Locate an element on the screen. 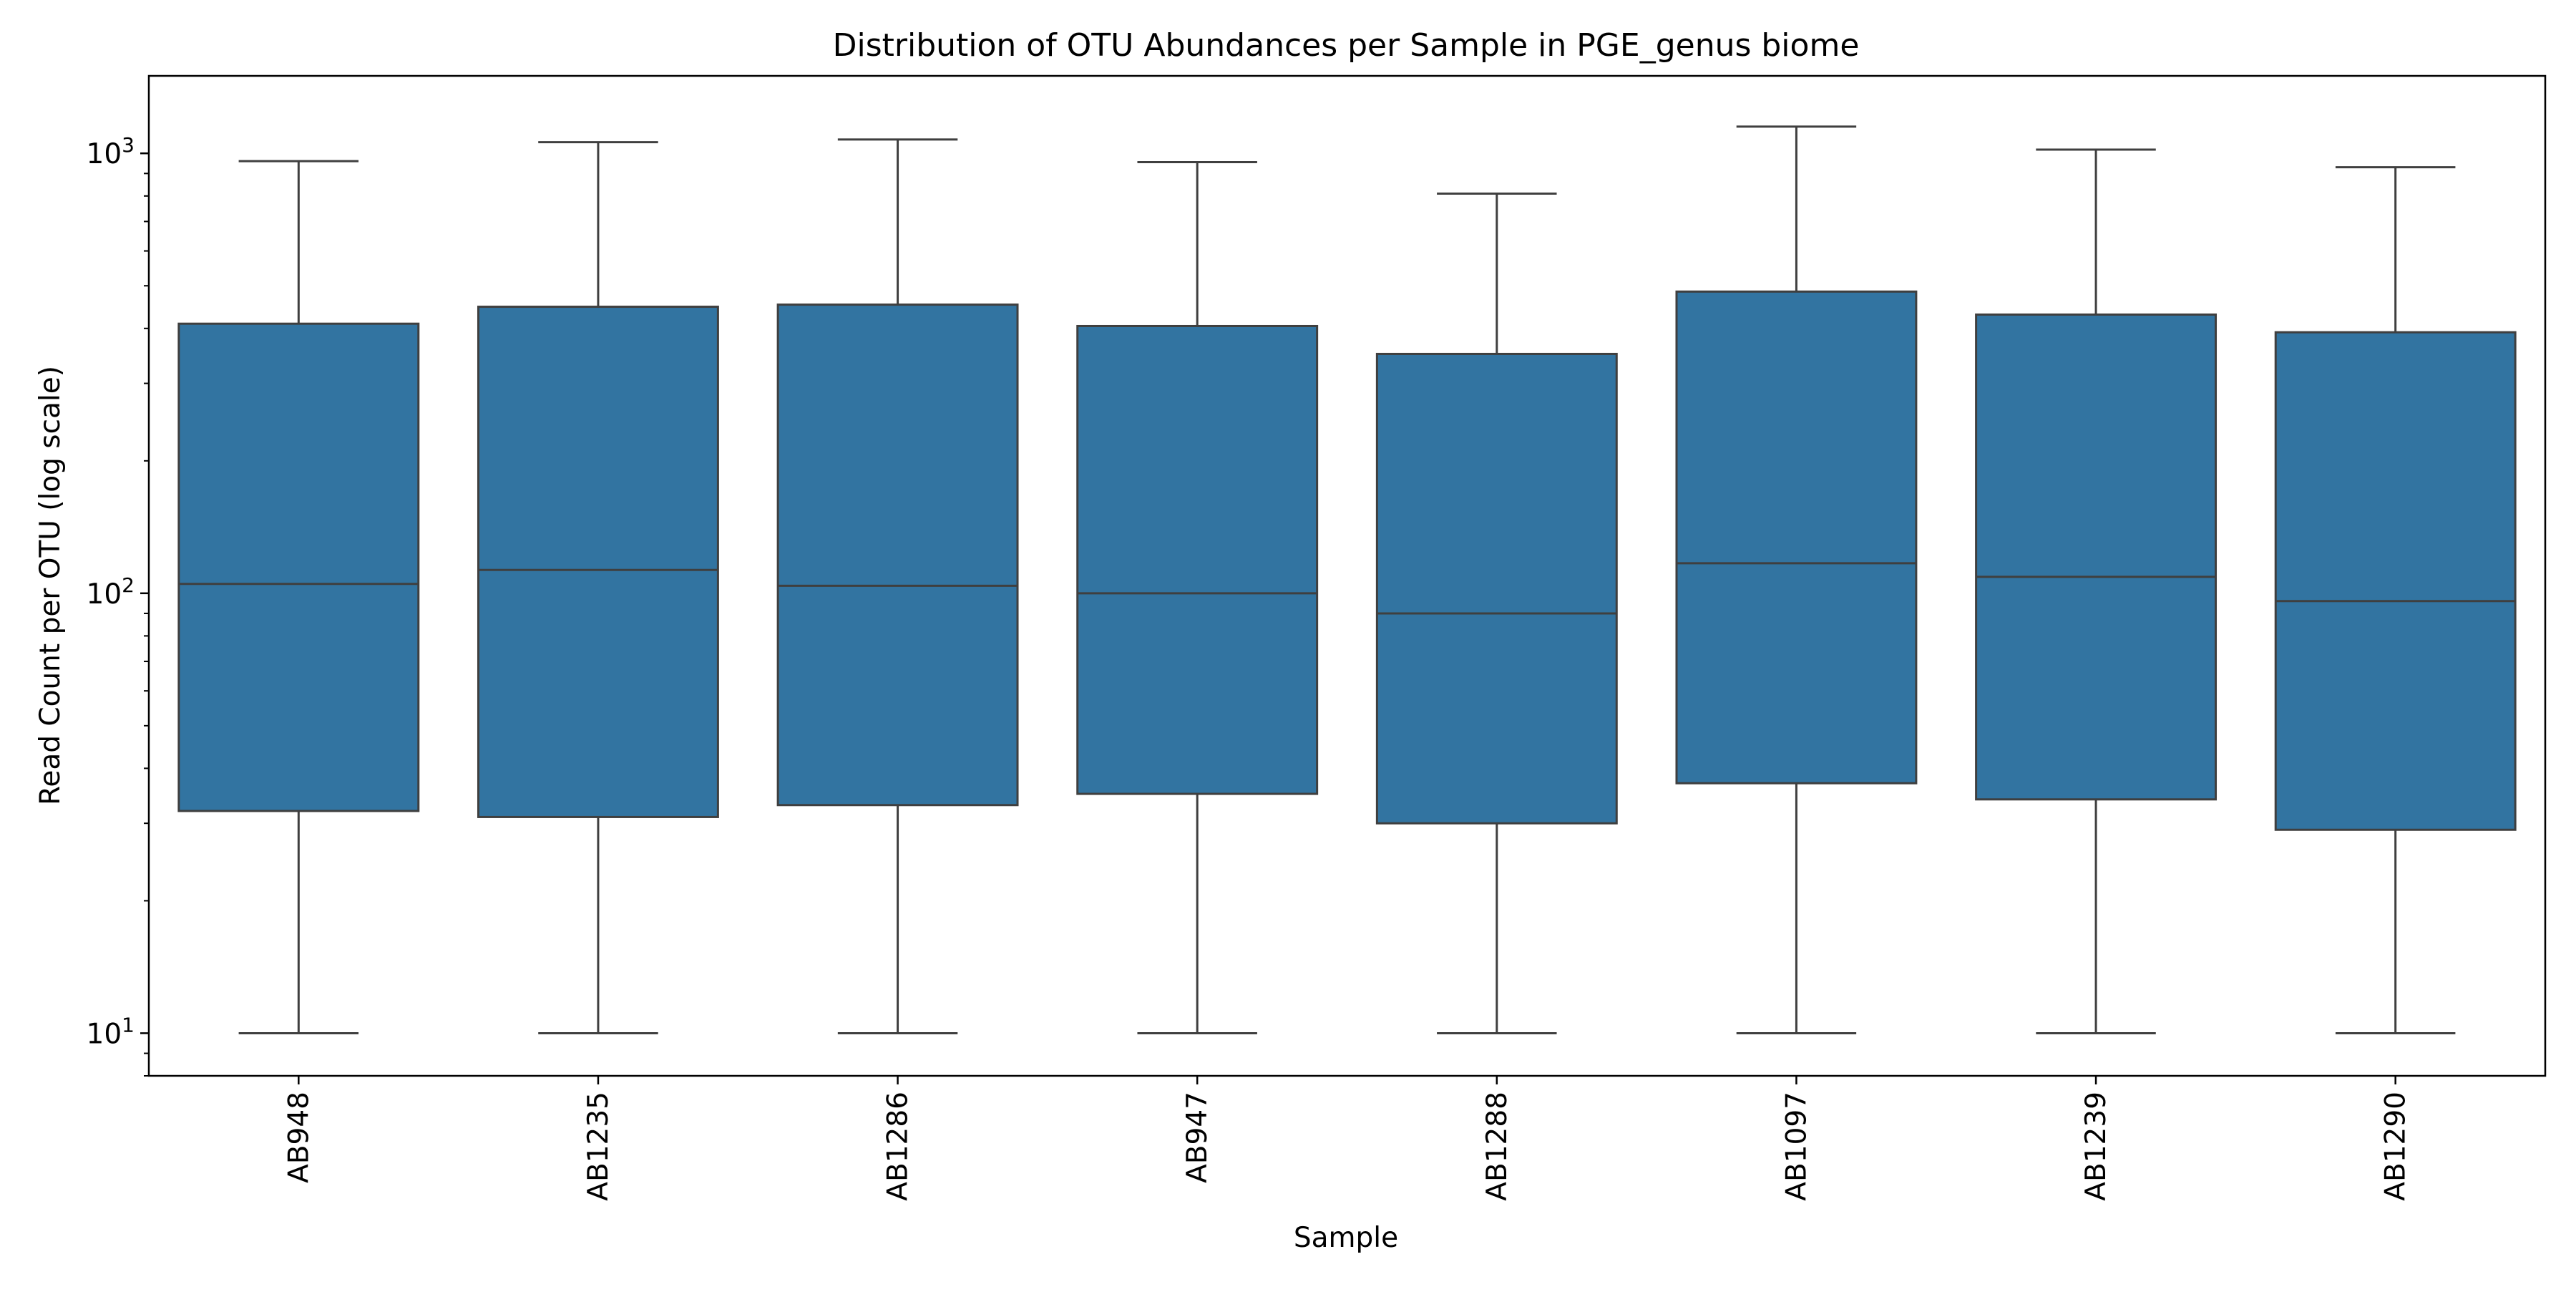  y-axis-label: Read Count per OTU (log scale) is located at coordinates (50, 585).